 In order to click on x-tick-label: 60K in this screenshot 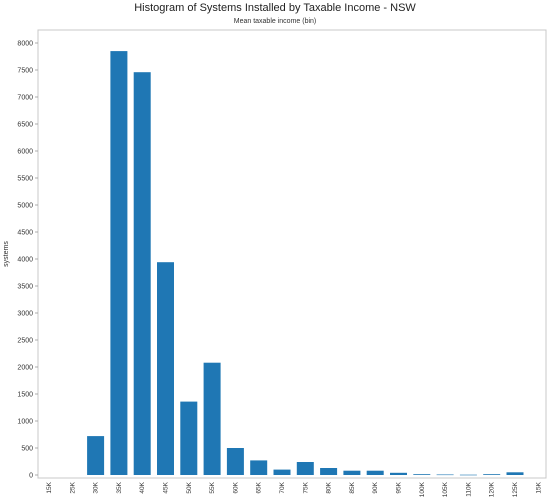, I will do `click(235, 487)`.